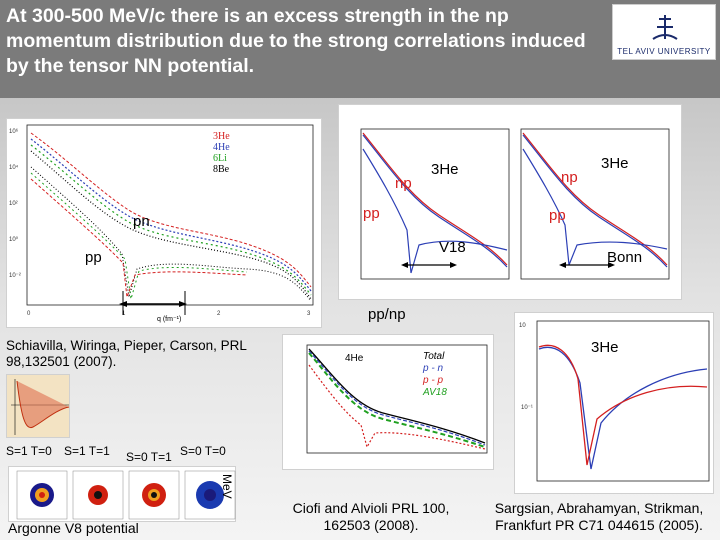 The width and height of the screenshot is (720, 540). What do you see at coordinates (309, 314) in the screenshot?
I see `svg-text: 3` at bounding box center [309, 314].